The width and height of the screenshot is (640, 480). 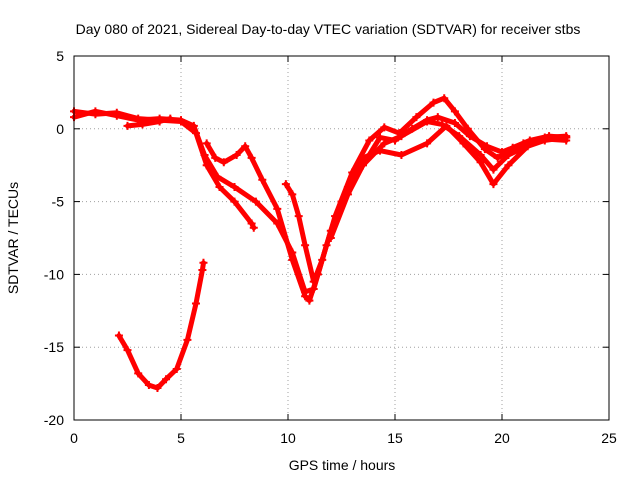 I want to click on x-tick-label: 0, so click(x=74, y=438).